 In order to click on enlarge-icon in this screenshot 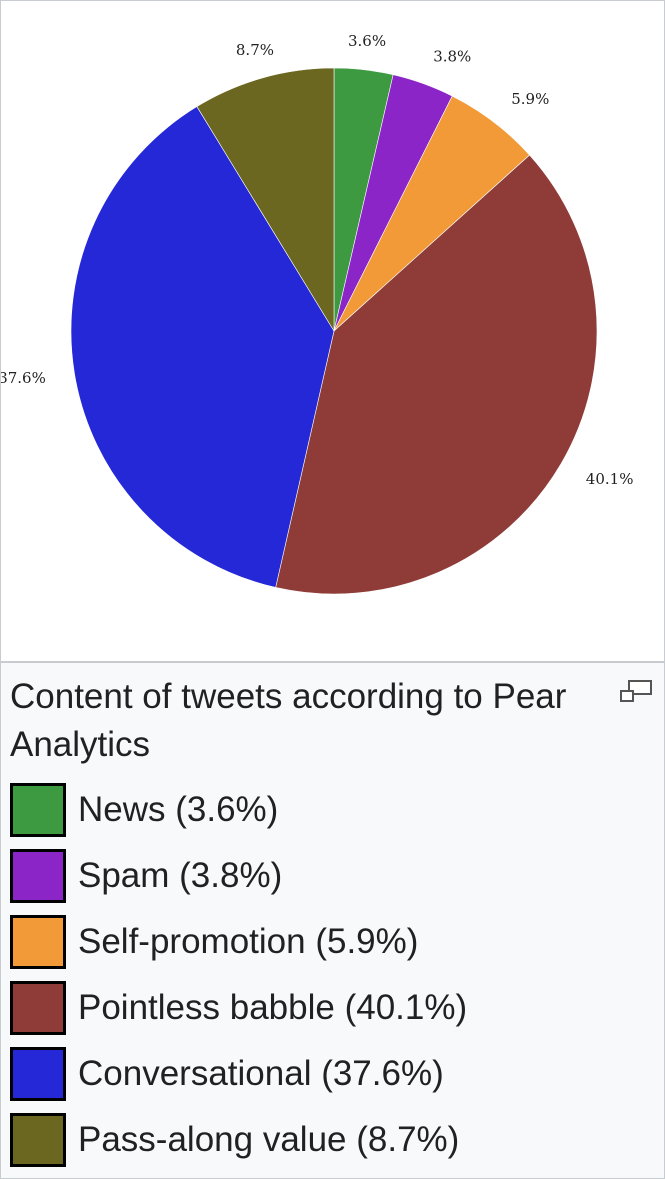, I will do `click(636, 691)`.